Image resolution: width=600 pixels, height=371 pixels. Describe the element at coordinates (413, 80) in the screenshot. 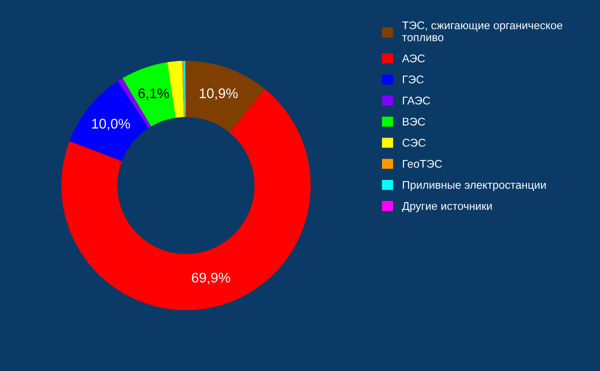

I see `legend-label: ГЭС` at that location.